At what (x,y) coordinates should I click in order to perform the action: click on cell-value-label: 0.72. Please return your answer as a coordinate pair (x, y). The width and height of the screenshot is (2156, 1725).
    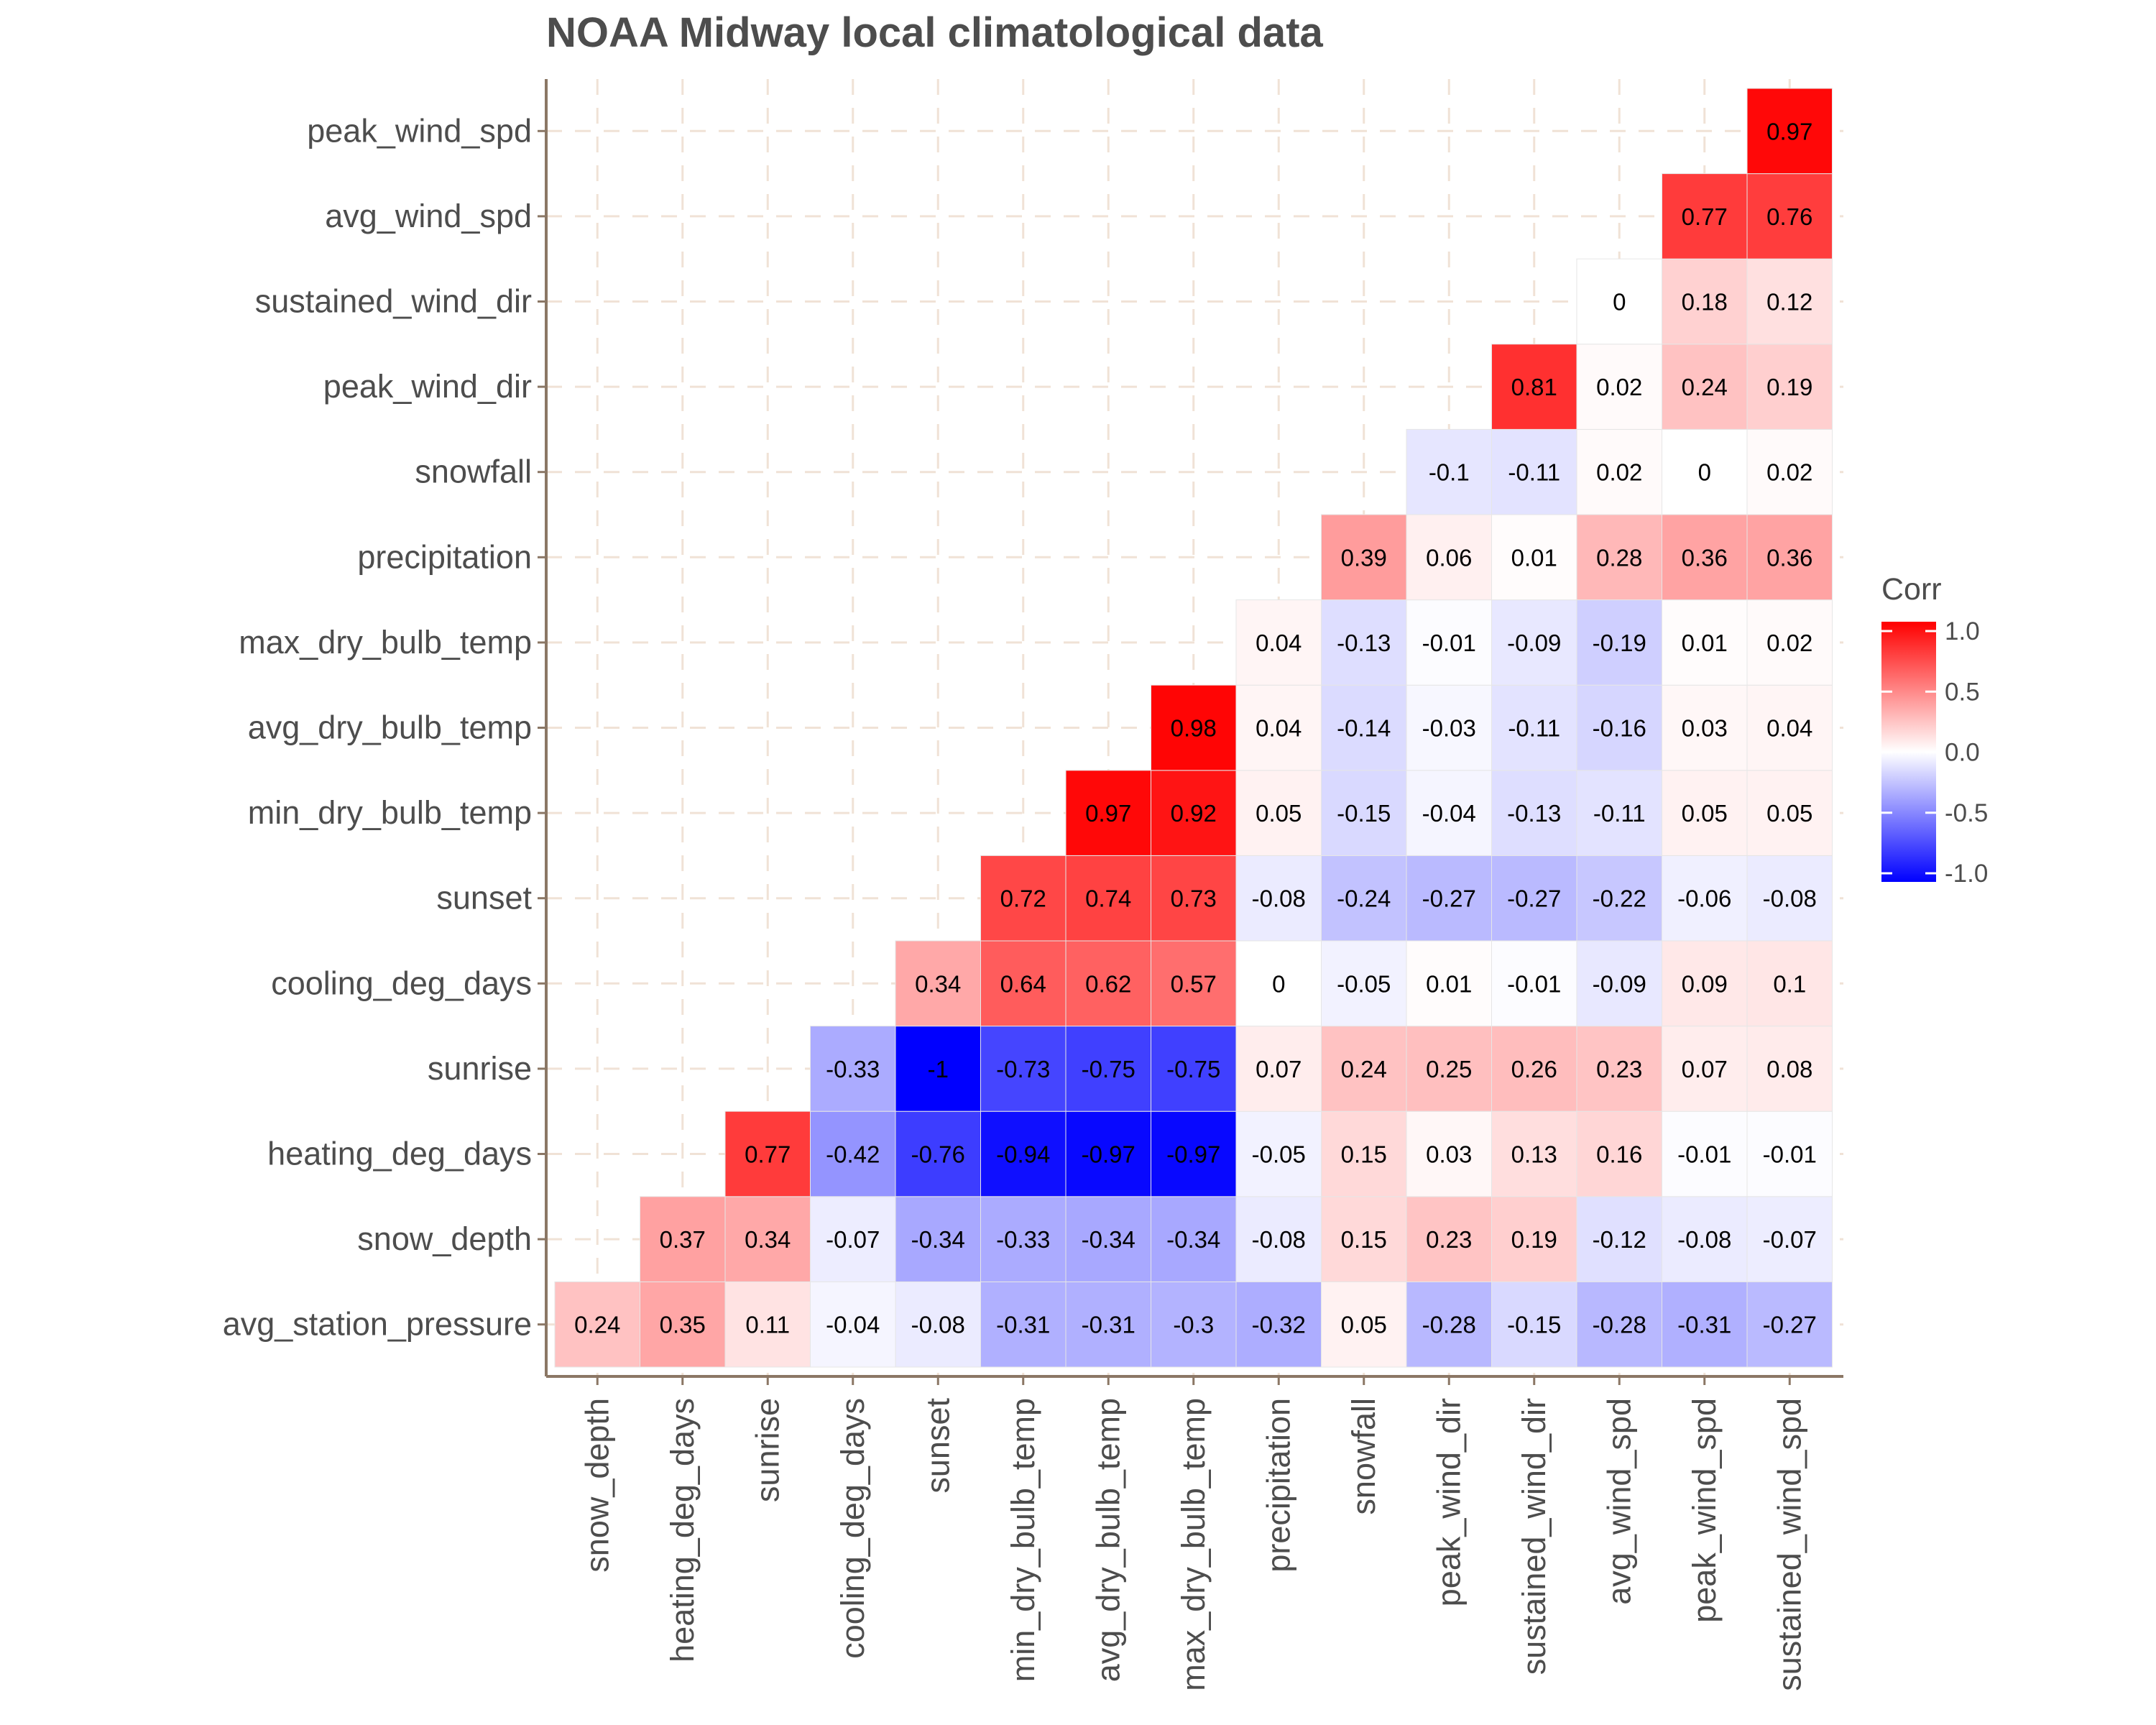
    Looking at the image, I should click on (1023, 899).